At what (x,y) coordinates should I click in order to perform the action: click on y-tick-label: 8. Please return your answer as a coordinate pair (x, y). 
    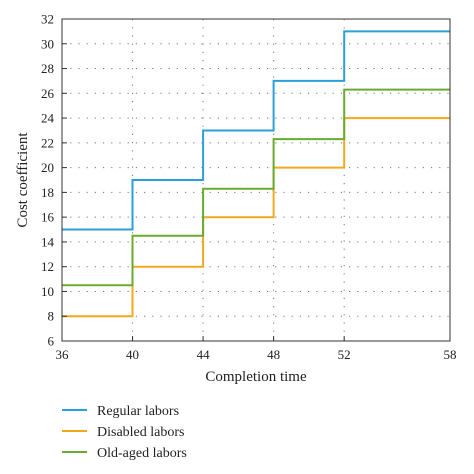
    Looking at the image, I should click on (51, 316).